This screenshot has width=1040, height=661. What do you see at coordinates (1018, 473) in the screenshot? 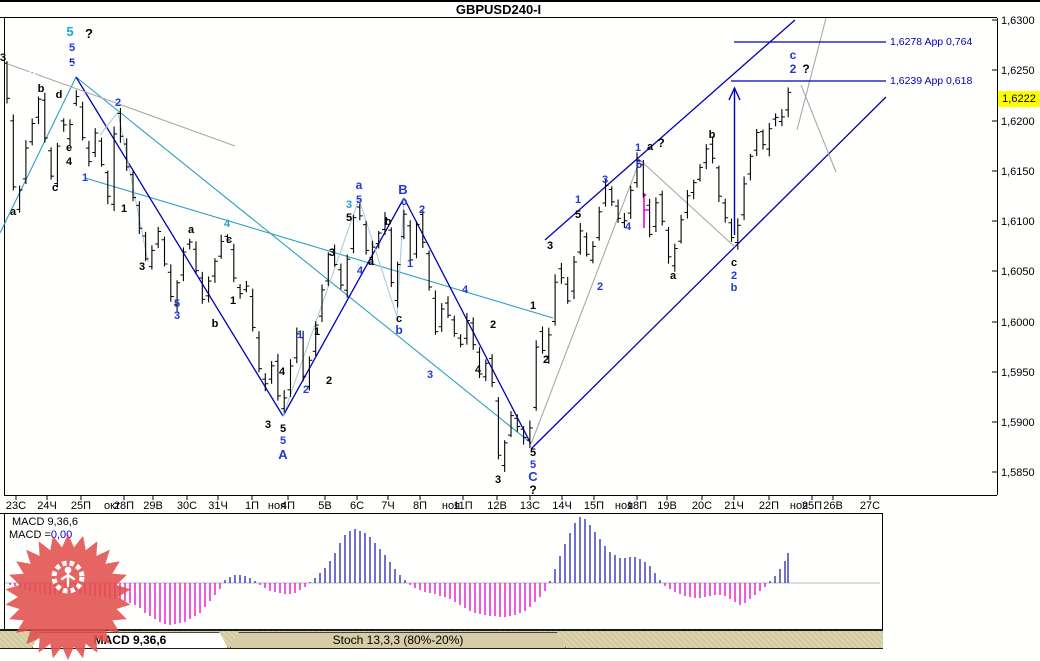
I see `svg-text: 1,5850` at bounding box center [1018, 473].